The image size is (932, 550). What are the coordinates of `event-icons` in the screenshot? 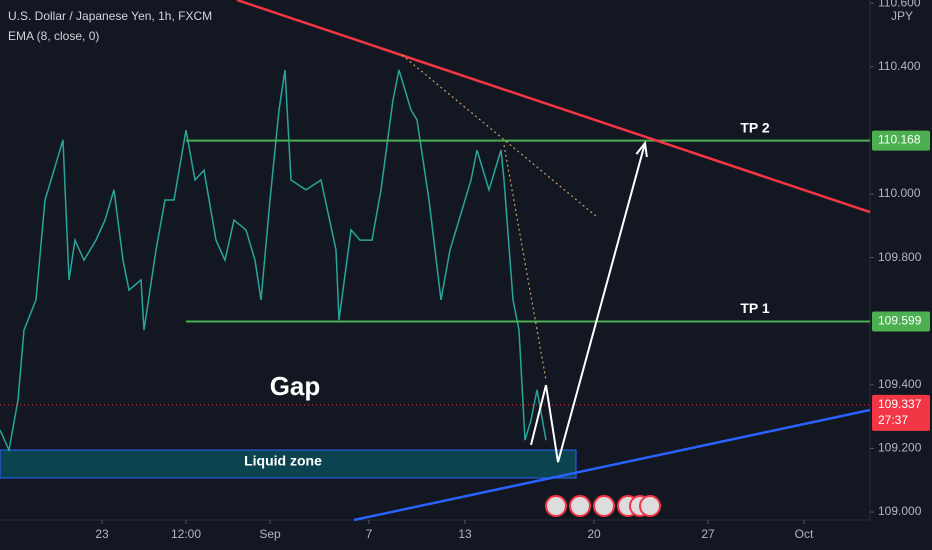 It's located at (603, 506).